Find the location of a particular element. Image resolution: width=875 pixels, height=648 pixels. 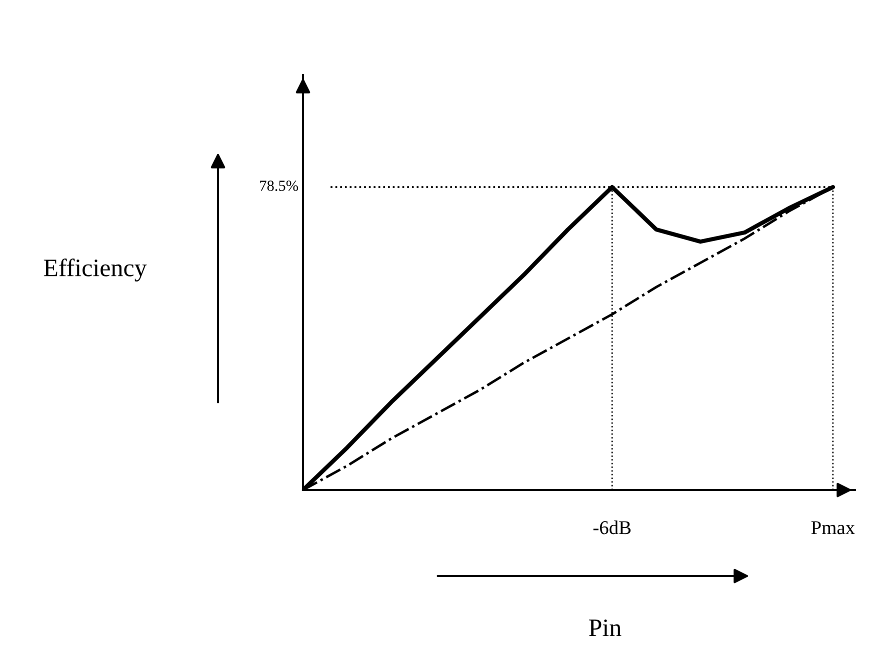

x-axis-title: Pin is located at coordinates (605, 627).